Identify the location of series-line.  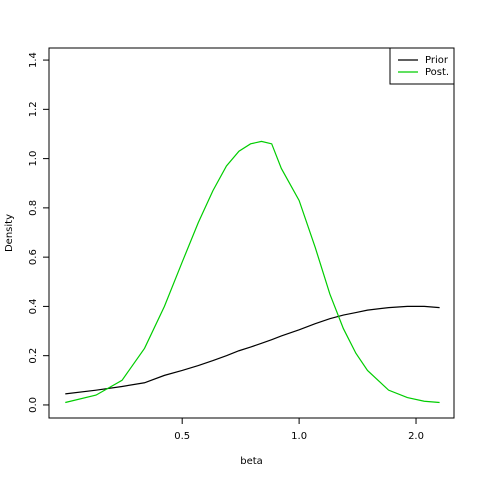
(252, 350).